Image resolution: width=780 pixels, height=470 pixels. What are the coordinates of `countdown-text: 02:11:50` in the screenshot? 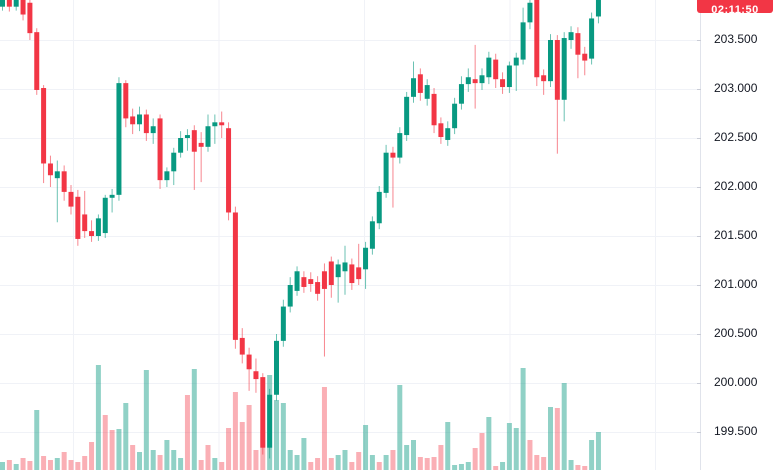 It's located at (735, 8).